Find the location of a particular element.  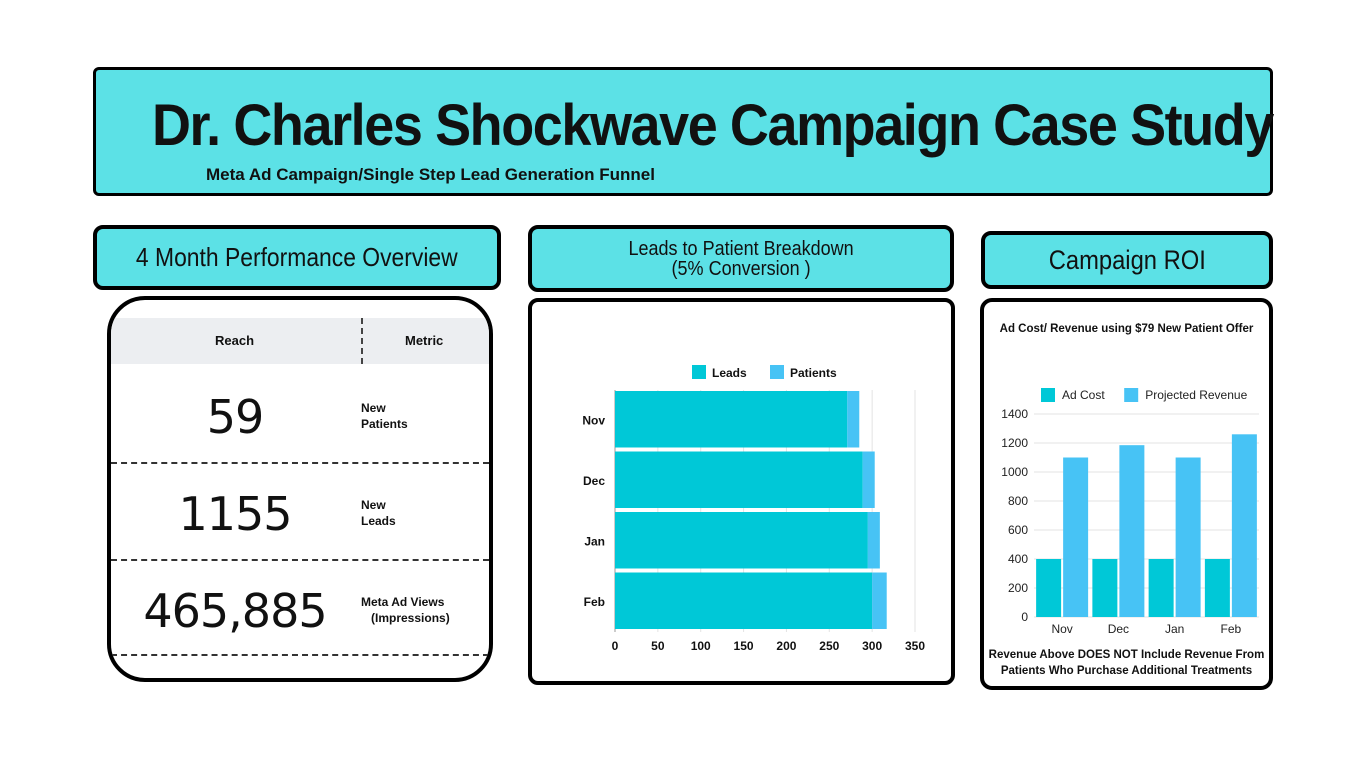

roi-title: Campaign ROI is located at coordinates (1127, 259).